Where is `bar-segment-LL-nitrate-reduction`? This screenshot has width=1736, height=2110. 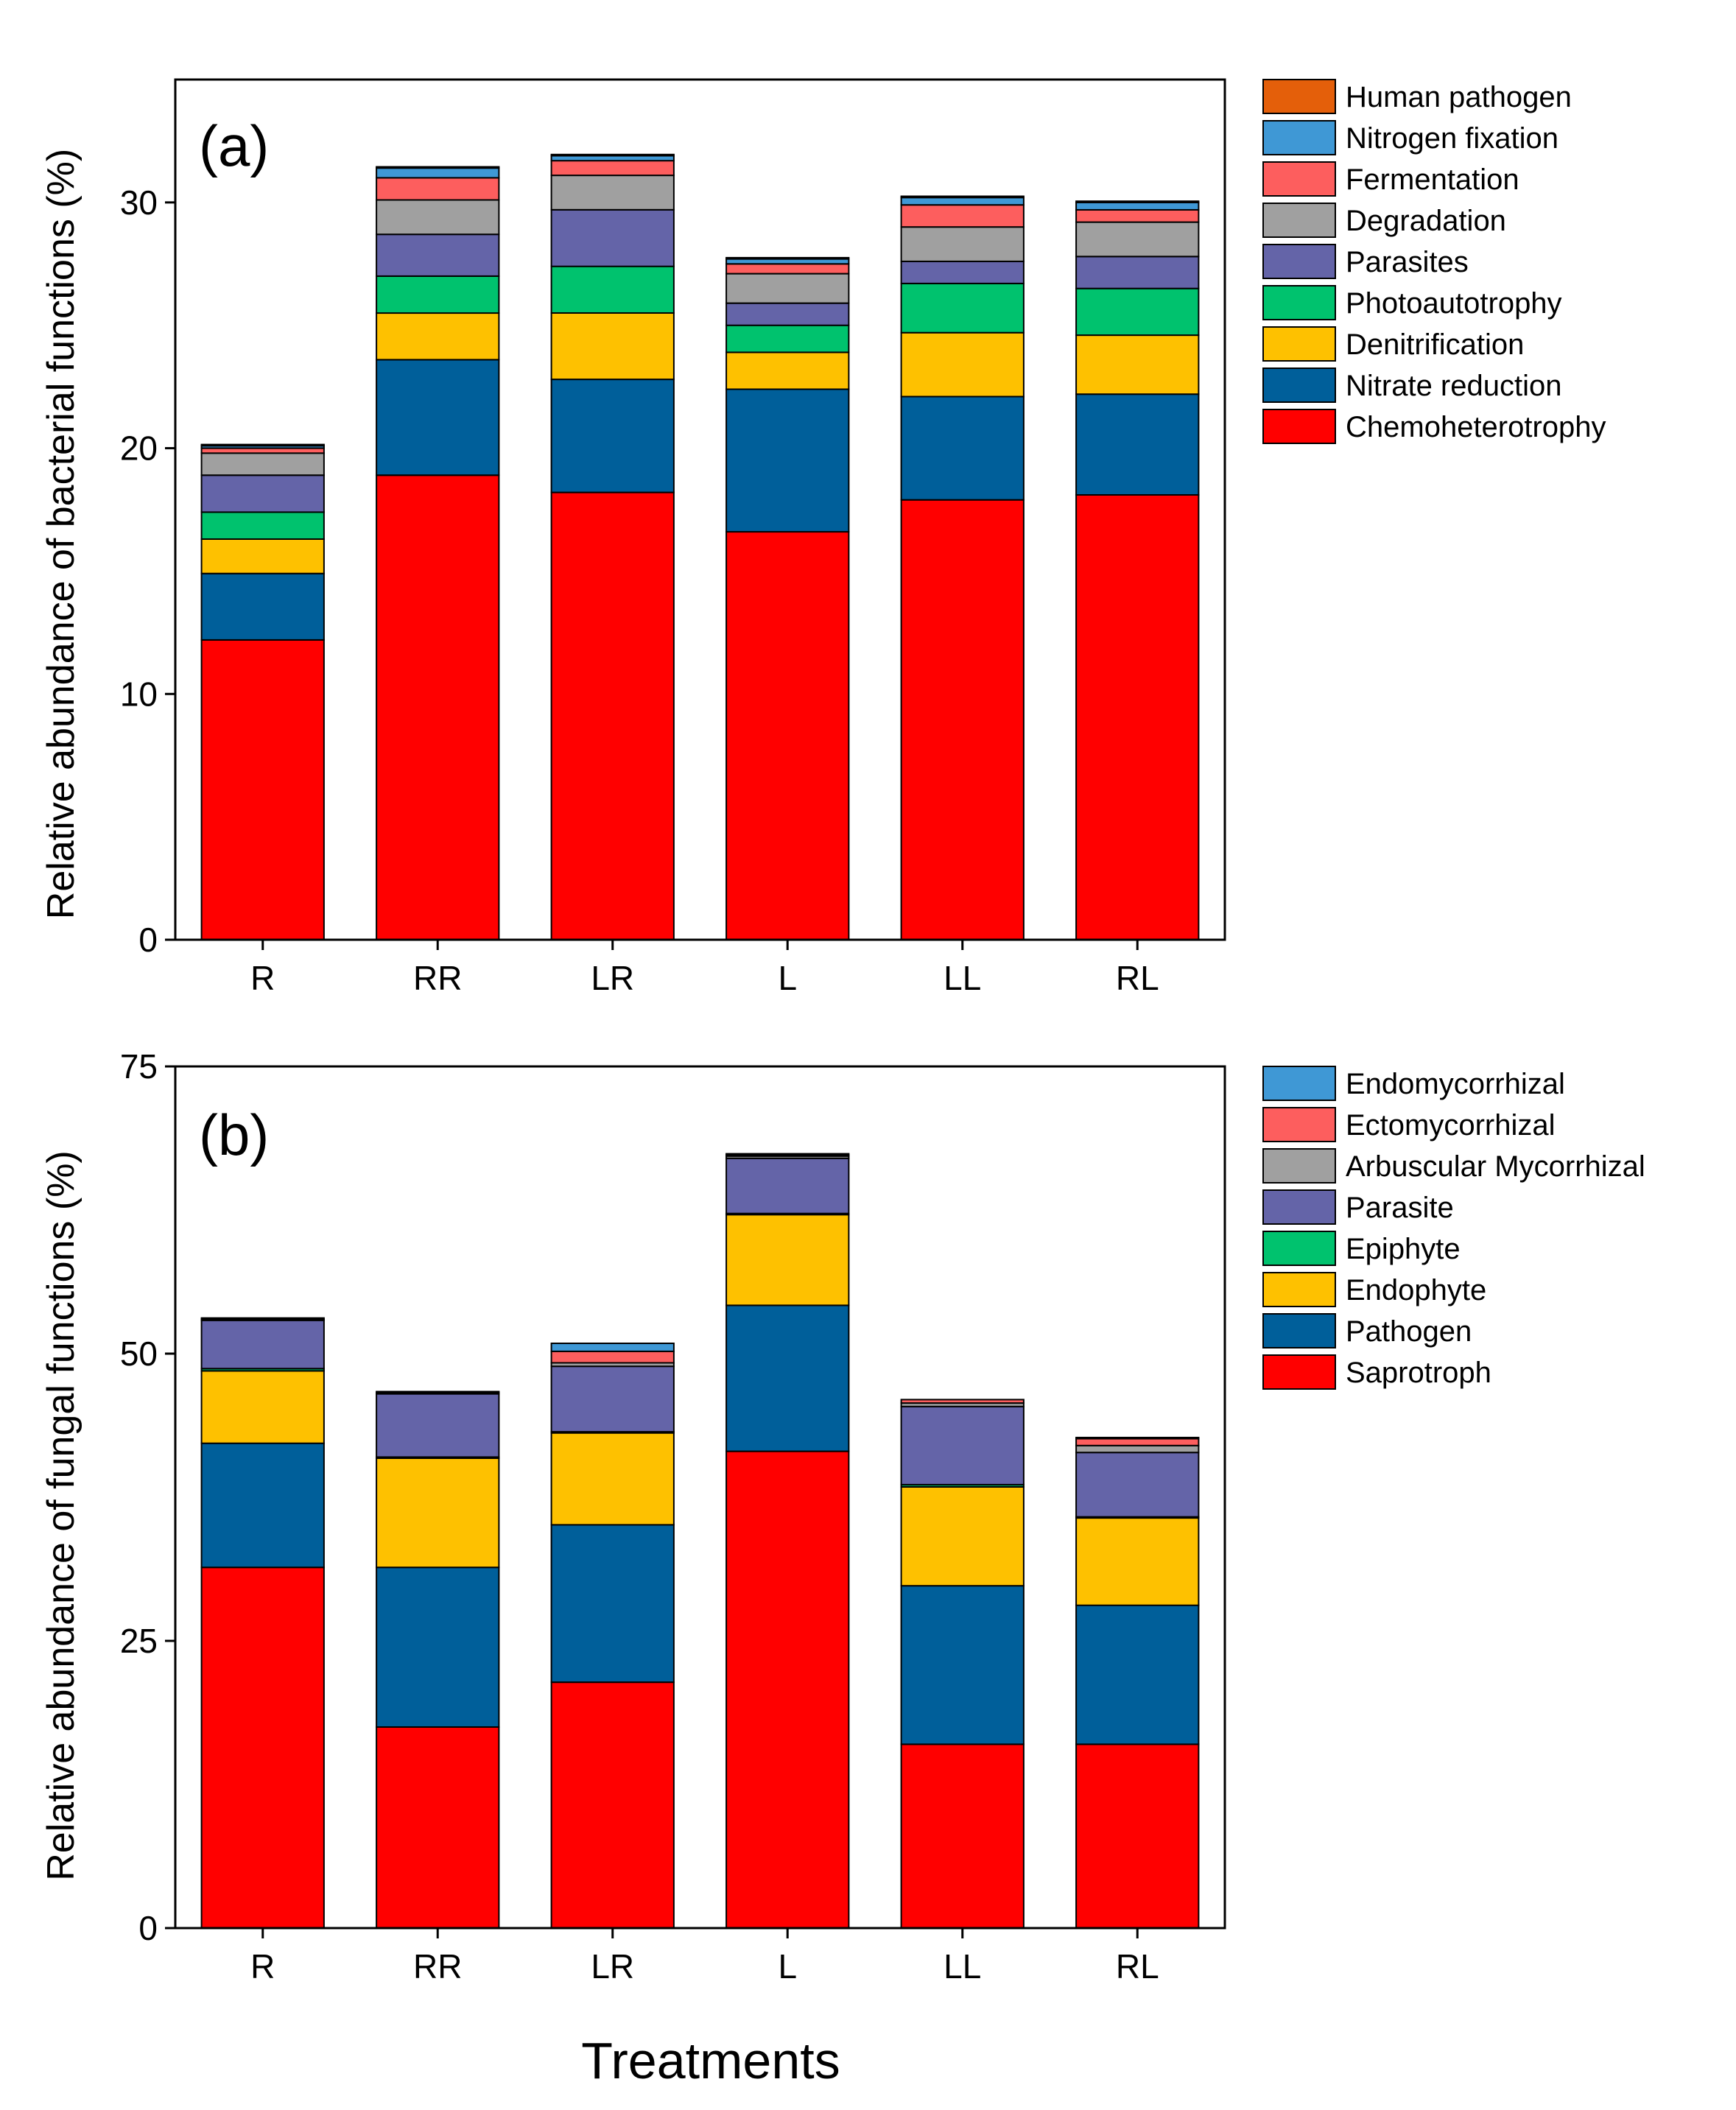
bar-segment-LL-nitrate-reduction is located at coordinates (962, 448).